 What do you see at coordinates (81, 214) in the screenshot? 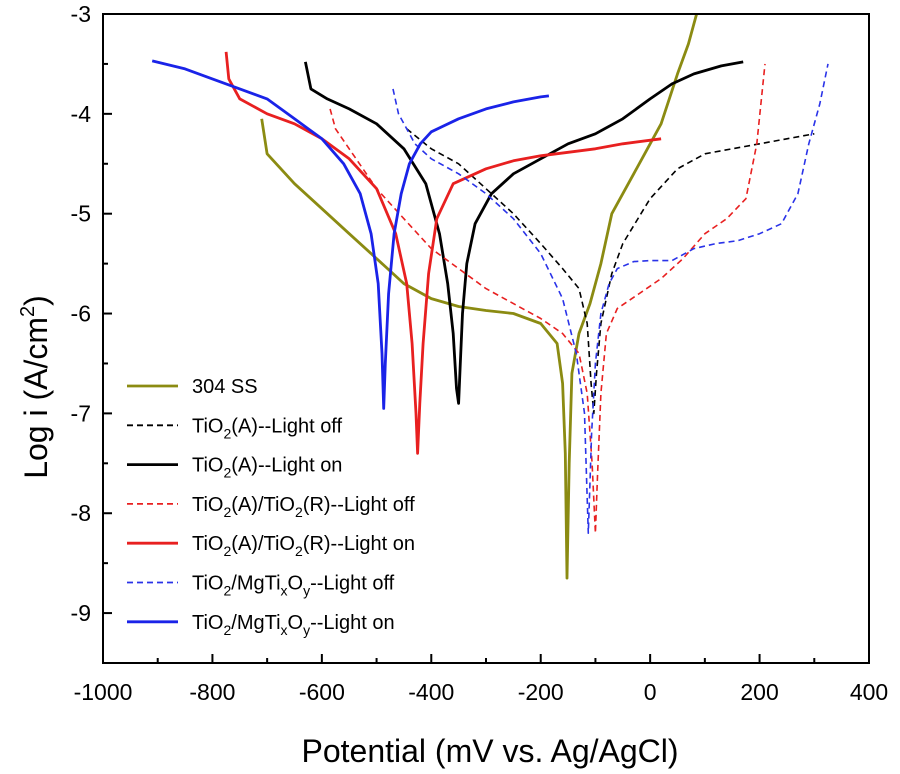
I see `y-tick-label: -5` at bounding box center [81, 214].